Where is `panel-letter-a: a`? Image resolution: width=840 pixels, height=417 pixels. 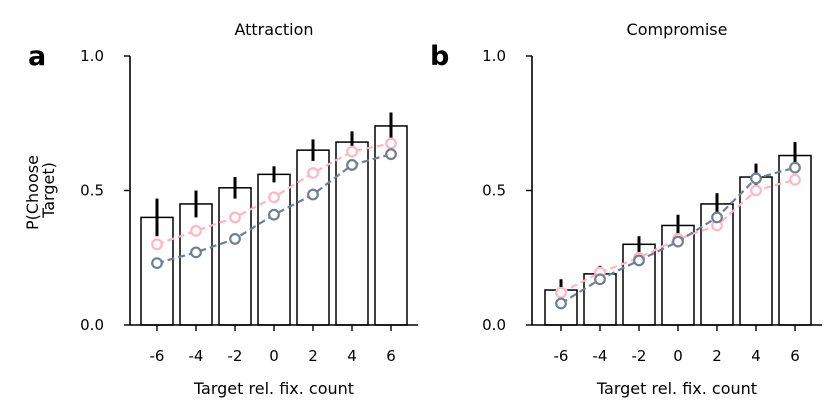 panel-letter-a: a is located at coordinates (37, 56).